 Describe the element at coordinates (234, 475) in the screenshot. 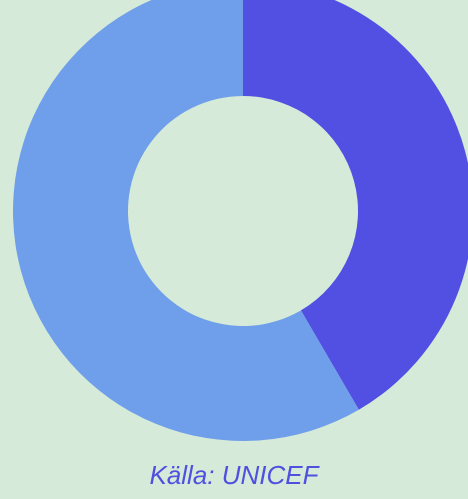

I see `source-note: Källa: UNICEF` at that location.